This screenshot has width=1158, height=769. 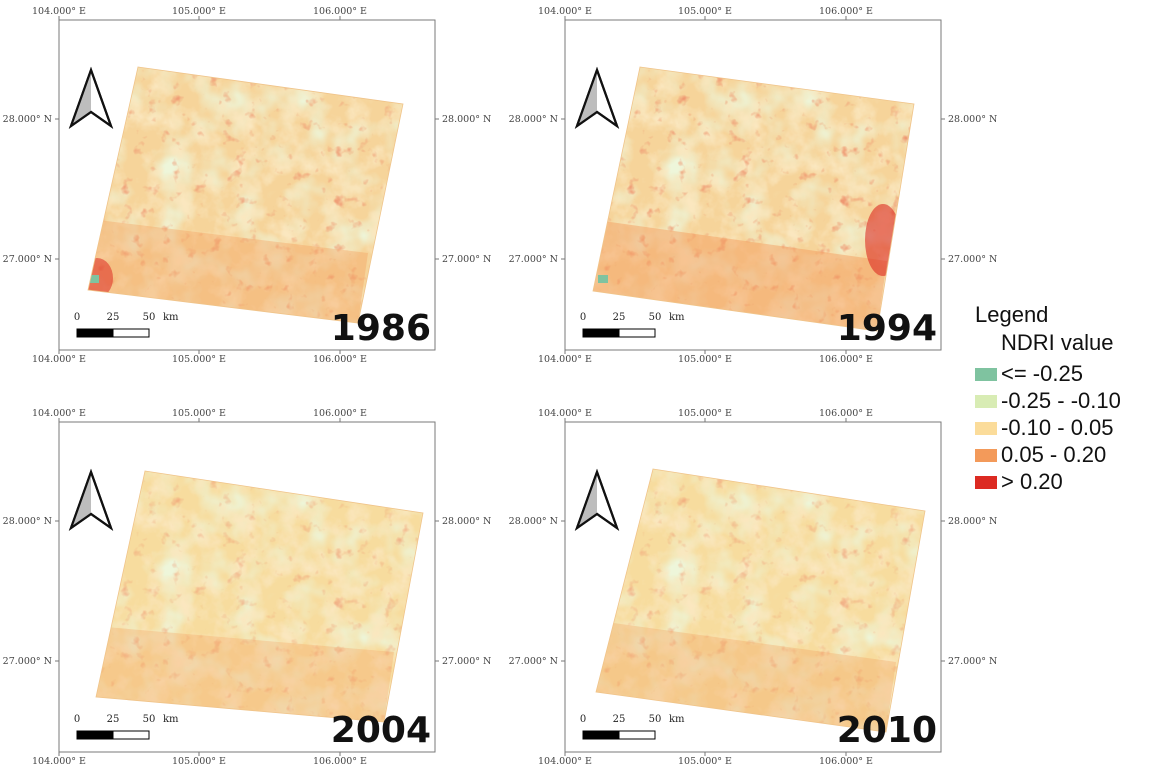 What do you see at coordinates (1011, 314) in the screenshot?
I see `legend-title: Legend` at bounding box center [1011, 314].